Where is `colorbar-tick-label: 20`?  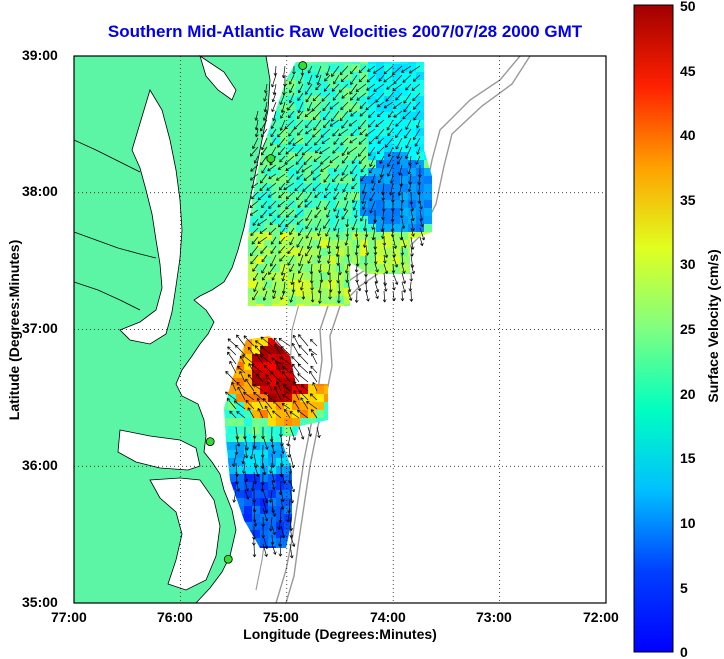 colorbar-tick-label: 20 is located at coordinates (688, 394).